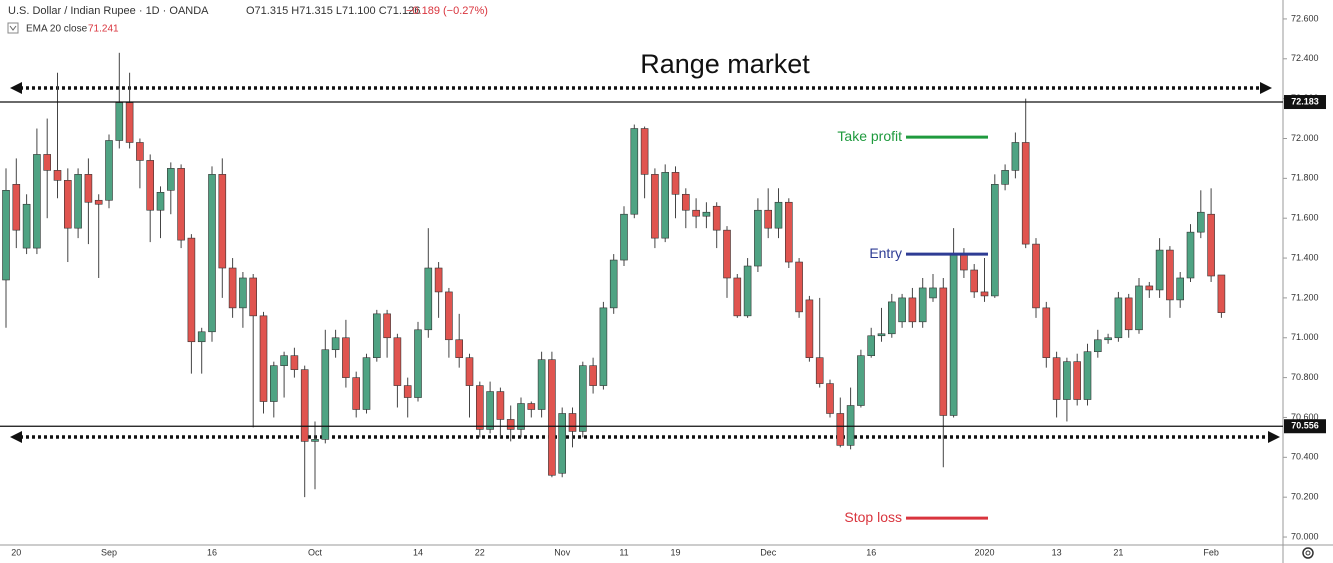 This screenshot has width=1333, height=563. I want to click on change: −0.189 (−0.27%), so click(447, 11).